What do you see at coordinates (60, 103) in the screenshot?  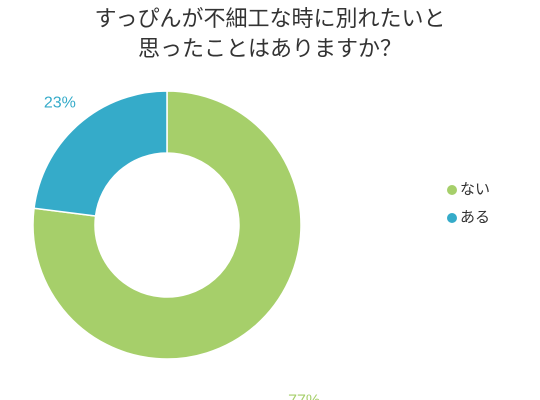 I see `data-label: 23%` at bounding box center [60, 103].